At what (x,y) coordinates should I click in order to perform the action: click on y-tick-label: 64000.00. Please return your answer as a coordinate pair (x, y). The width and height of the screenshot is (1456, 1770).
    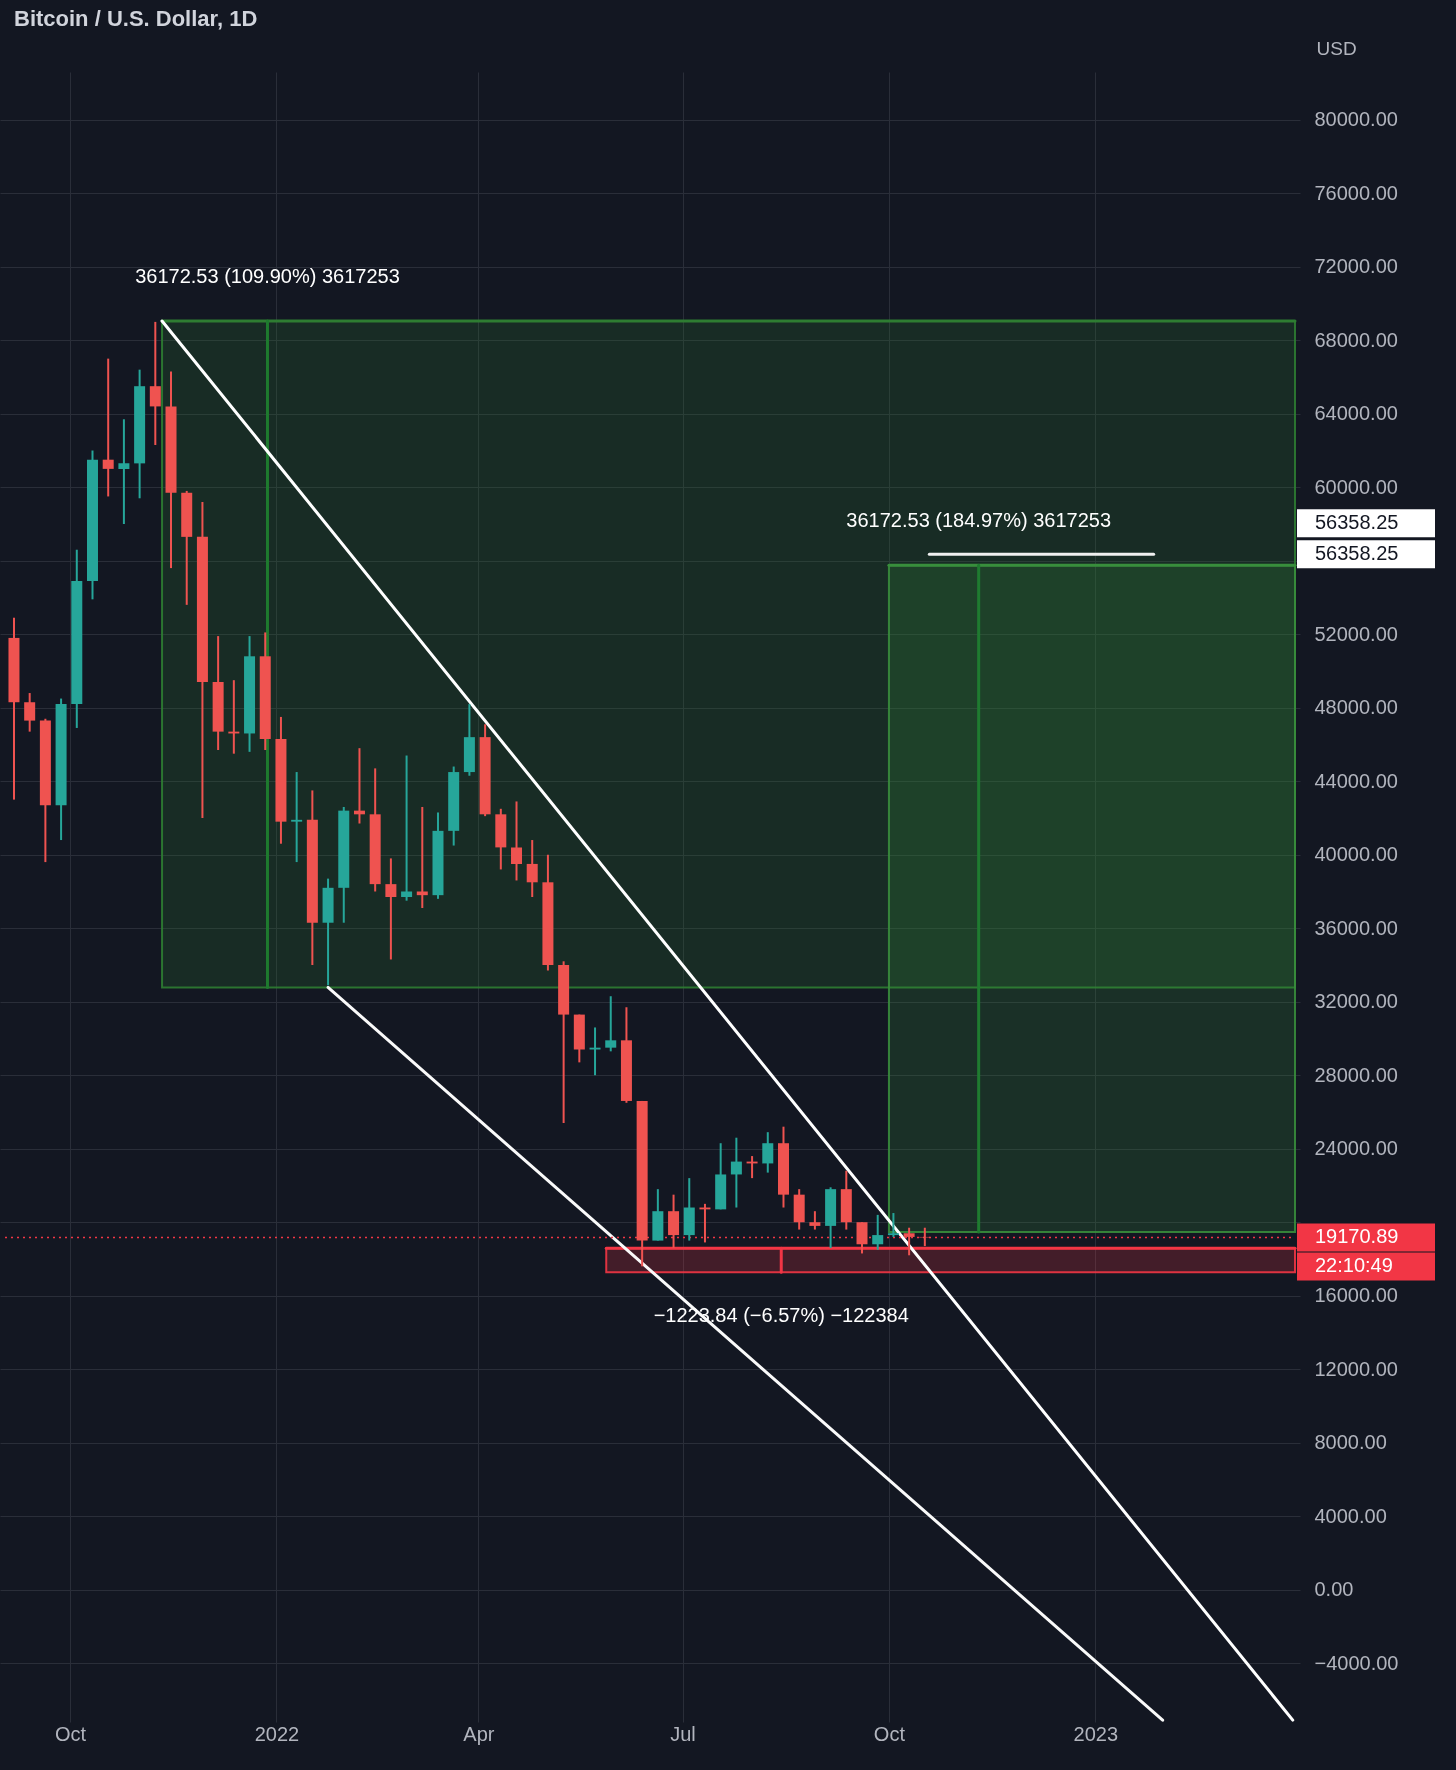
    Looking at the image, I should click on (1356, 413).